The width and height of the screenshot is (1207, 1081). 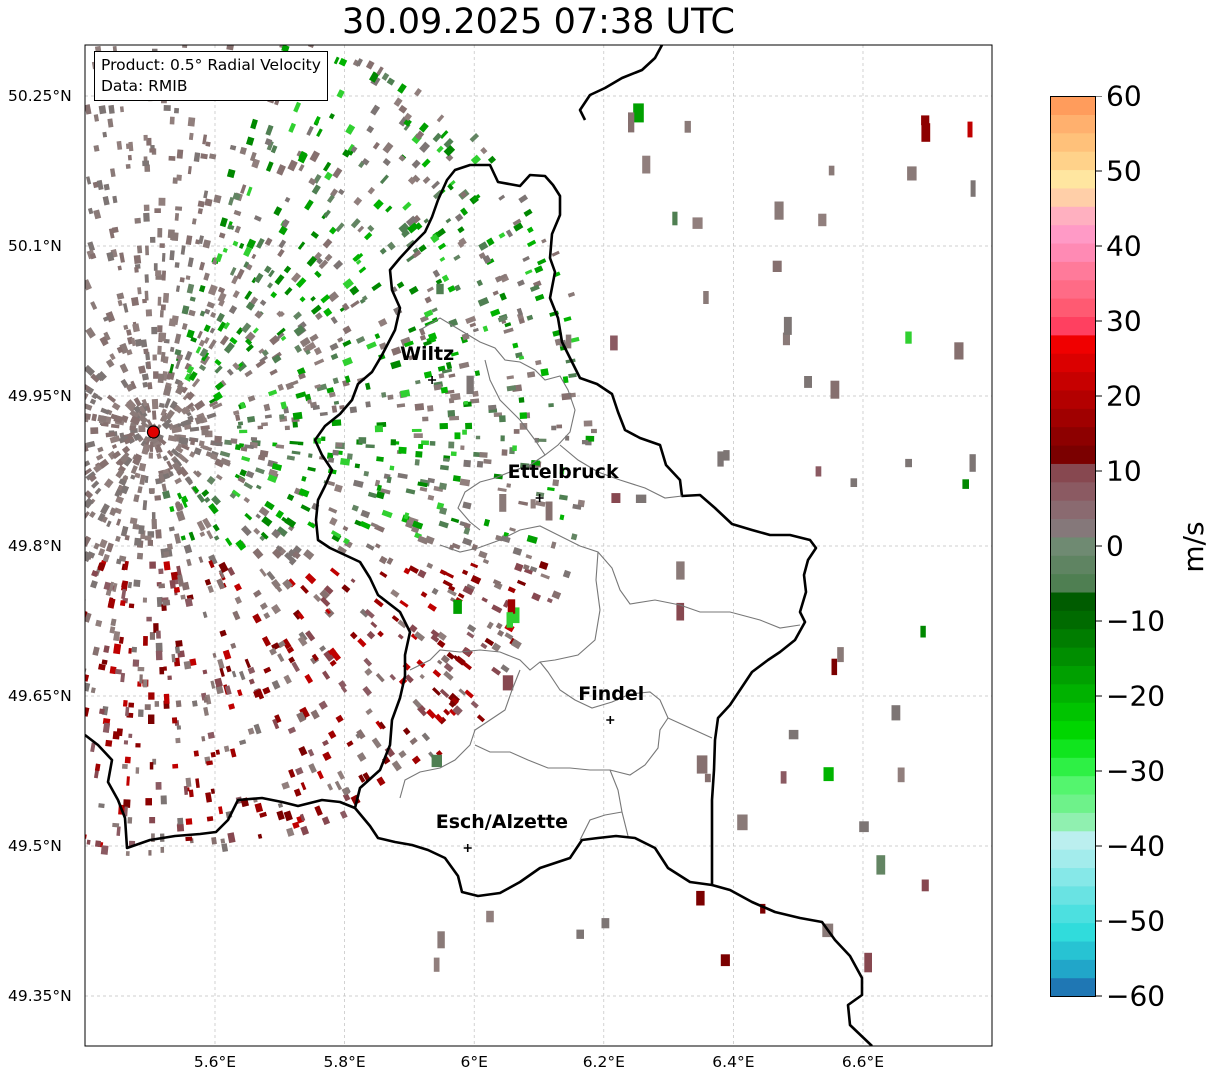 What do you see at coordinates (1124, 321) in the screenshot?
I see `colorbar-tick-label: 30` at bounding box center [1124, 321].